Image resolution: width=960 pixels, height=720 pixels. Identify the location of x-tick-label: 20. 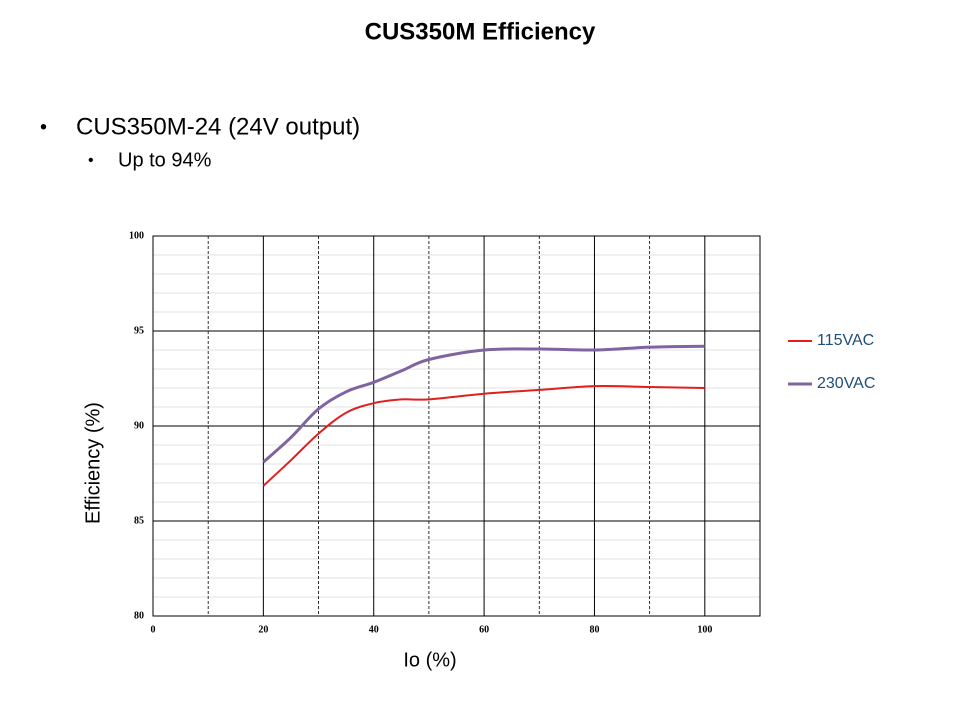
(263, 629).